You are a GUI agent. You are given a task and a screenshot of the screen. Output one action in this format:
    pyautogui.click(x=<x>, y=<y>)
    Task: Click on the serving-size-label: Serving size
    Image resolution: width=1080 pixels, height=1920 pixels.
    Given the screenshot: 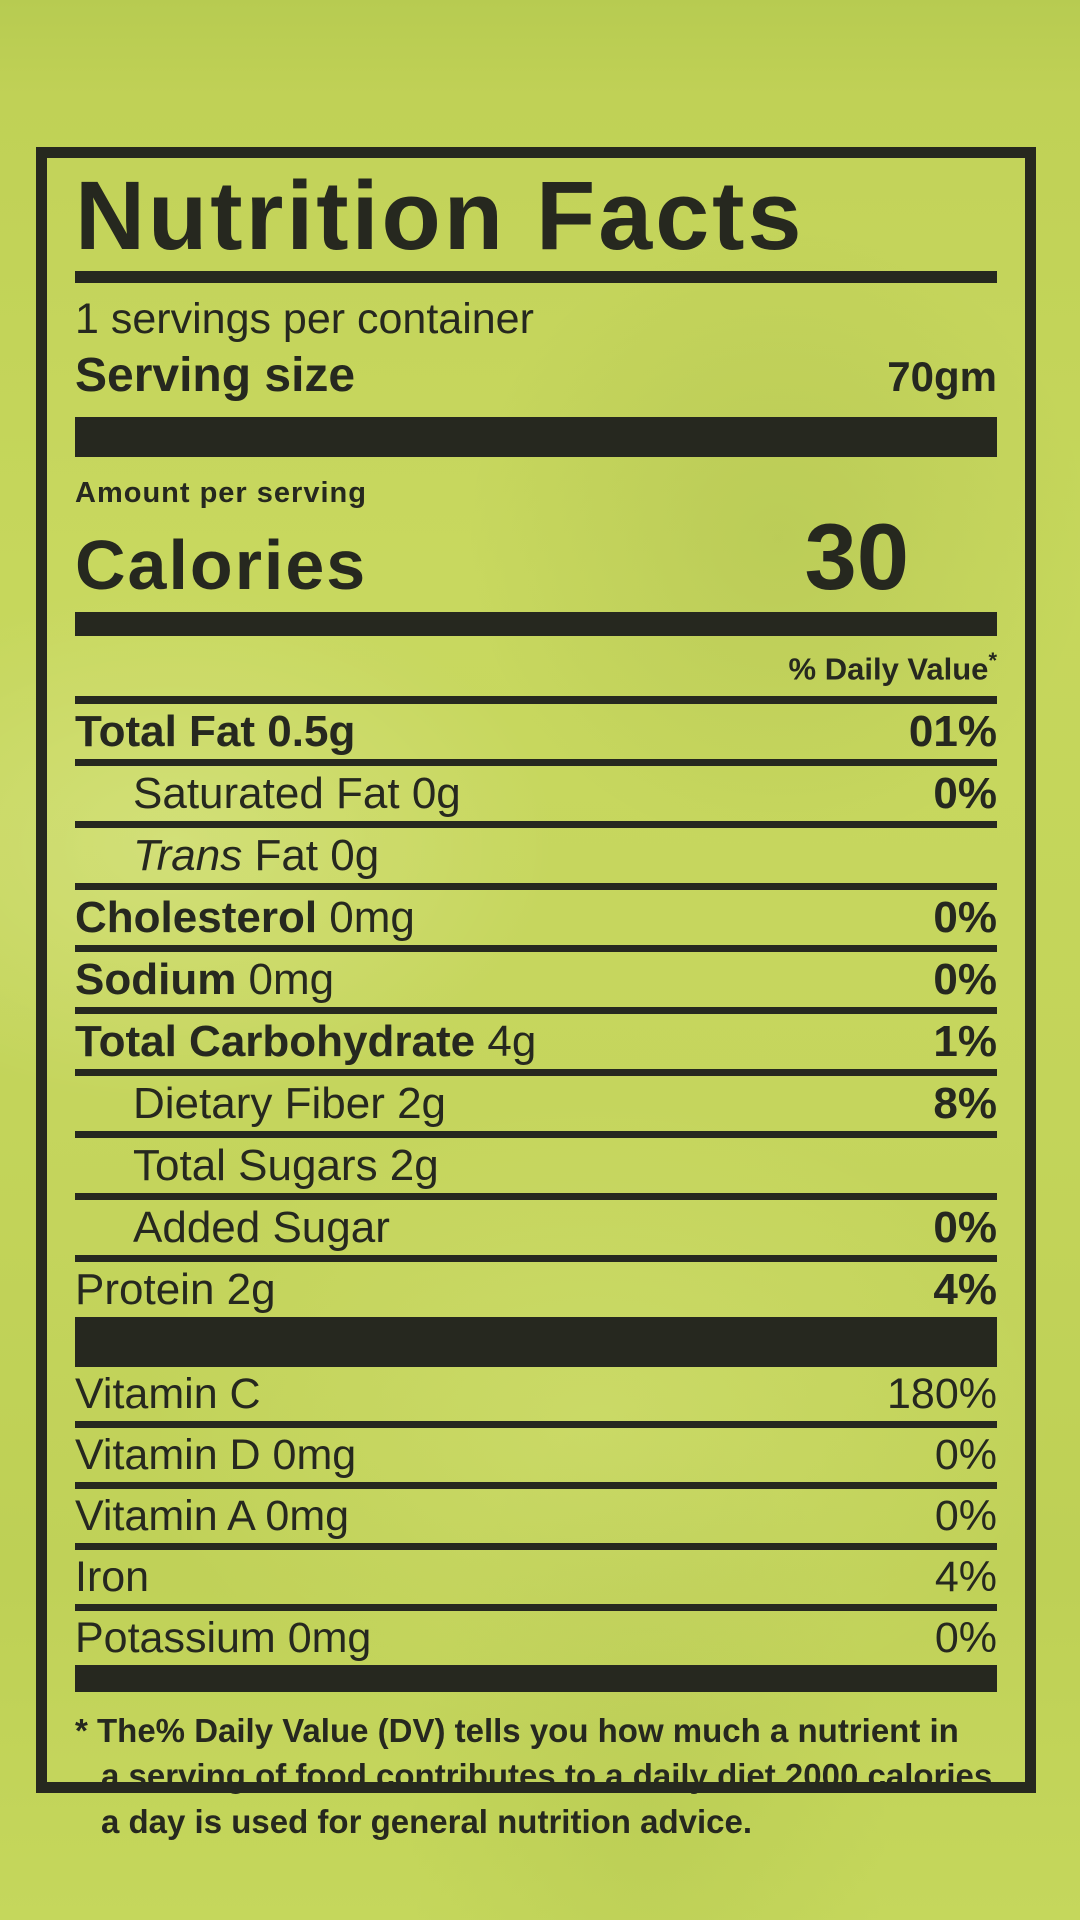 What is the action you would take?
    pyautogui.click(x=215, y=376)
    